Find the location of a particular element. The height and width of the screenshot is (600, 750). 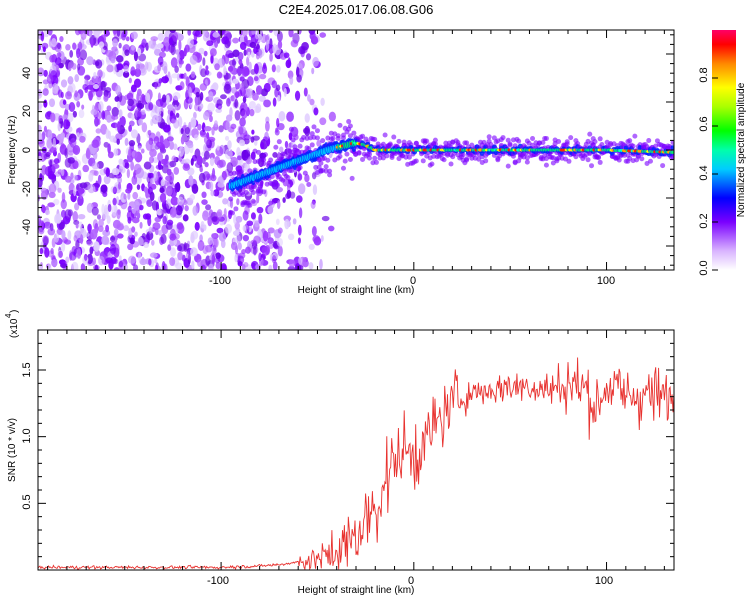

spectrogram-xtick-label: 100 is located at coordinates (606, 281).